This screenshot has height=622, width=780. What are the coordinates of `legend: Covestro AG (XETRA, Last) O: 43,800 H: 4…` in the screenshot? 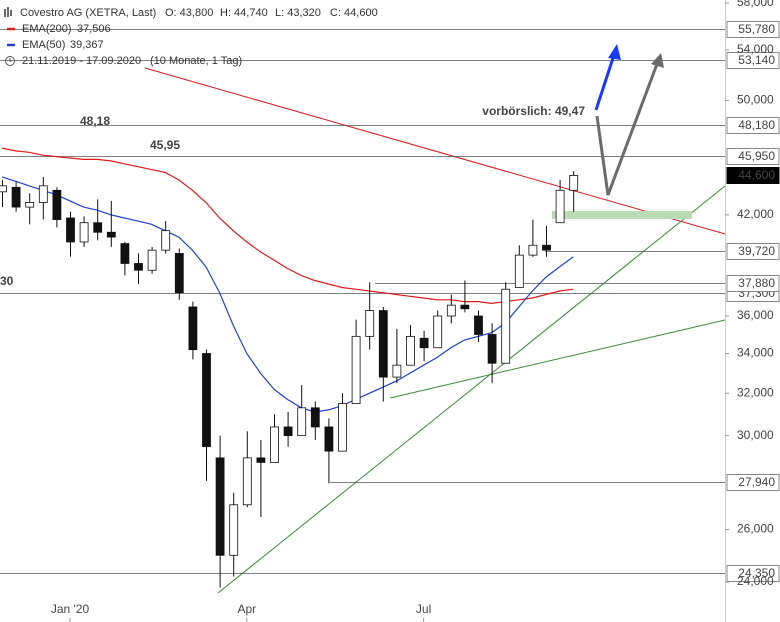 It's located at (191, 37).